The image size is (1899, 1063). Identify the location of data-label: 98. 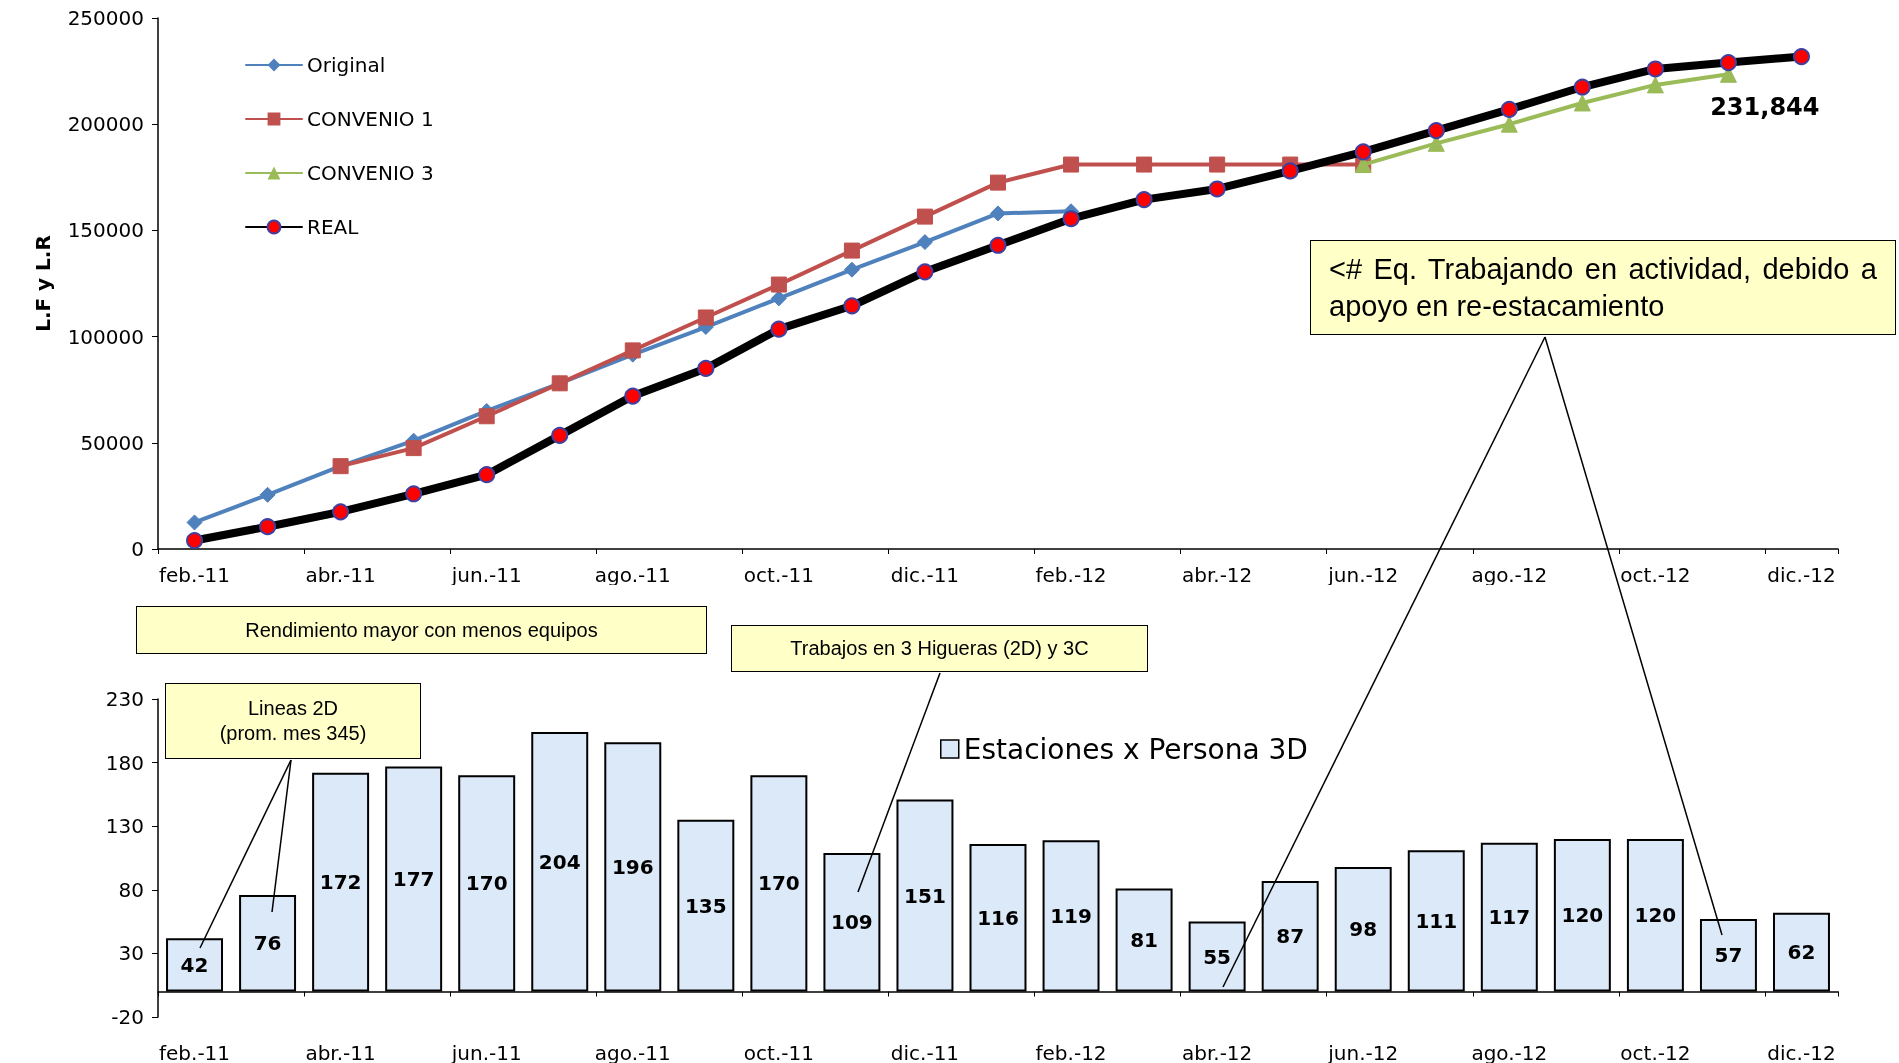
(1363, 929).